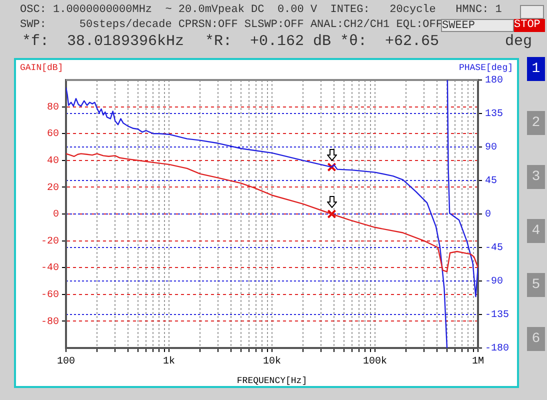 The width and height of the screenshot is (547, 400). I want to click on y-tick-label: 0, so click(55, 215).